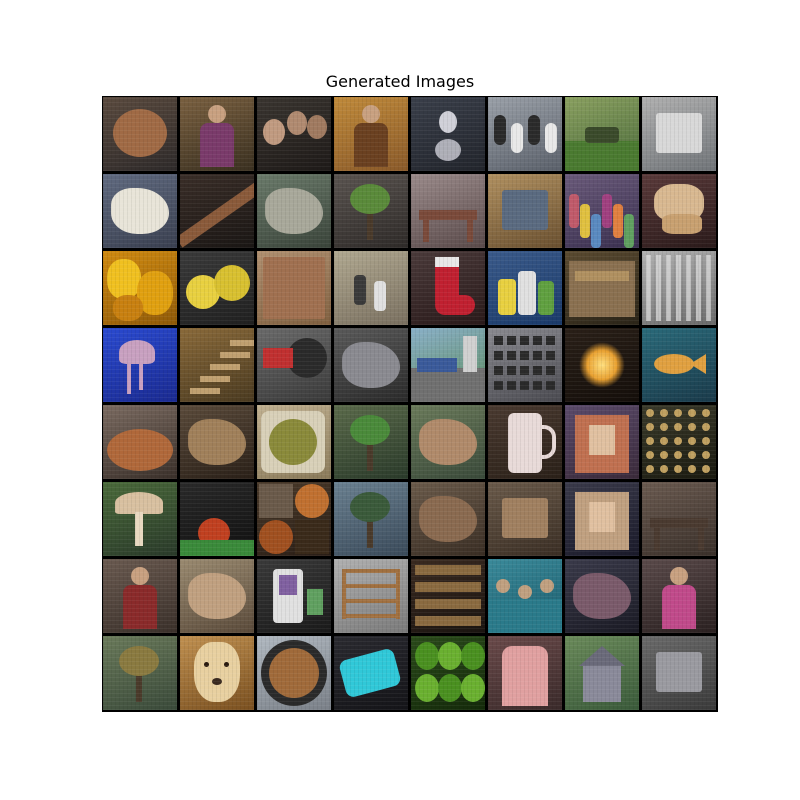 The height and width of the screenshot is (800, 800). Describe the element at coordinates (400, 81) in the screenshot. I see `figure-title: Generated Images` at that location.